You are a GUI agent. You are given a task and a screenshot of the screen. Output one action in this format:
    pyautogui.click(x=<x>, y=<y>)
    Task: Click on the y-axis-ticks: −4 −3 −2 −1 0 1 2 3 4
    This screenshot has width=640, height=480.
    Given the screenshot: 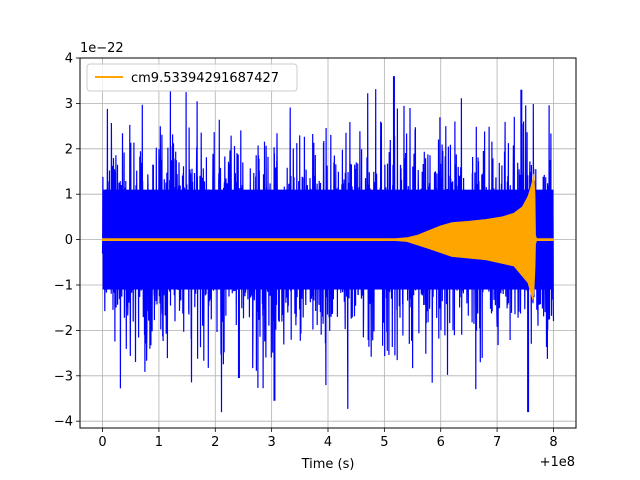 What is the action you would take?
    pyautogui.click(x=67, y=241)
    